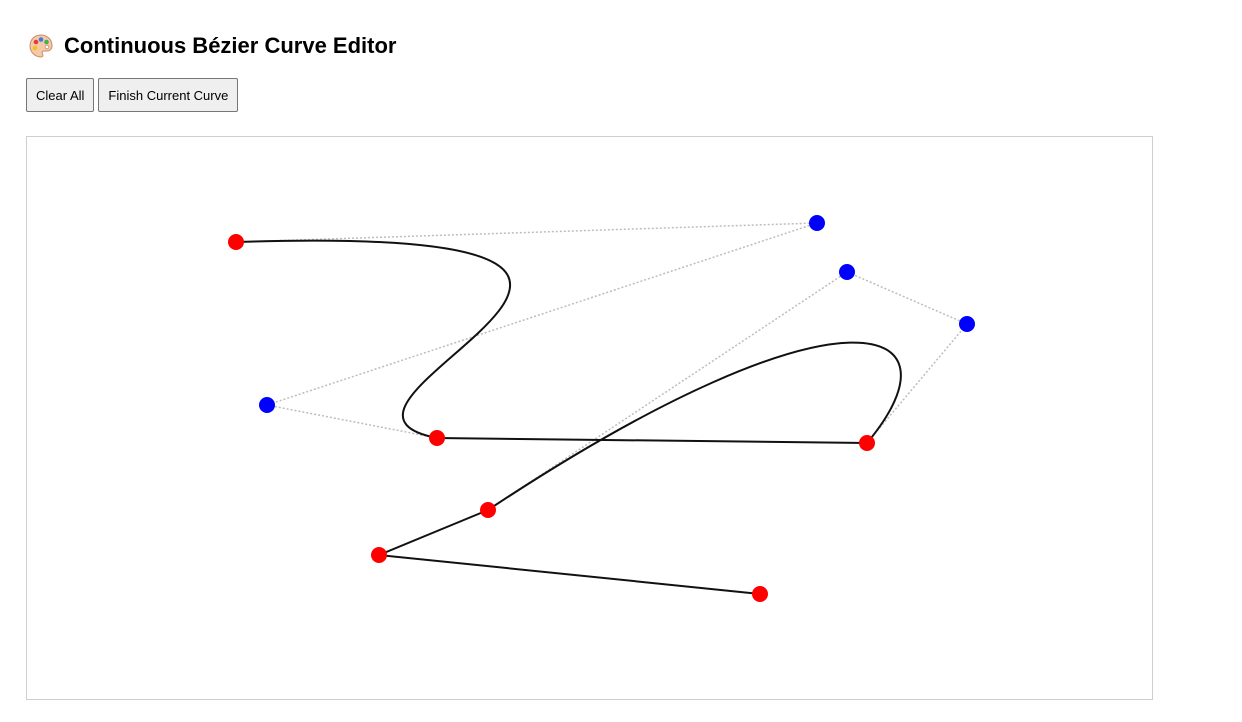  Describe the element at coordinates (41, 46) in the screenshot. I see `artist-palette-icon` at that location.